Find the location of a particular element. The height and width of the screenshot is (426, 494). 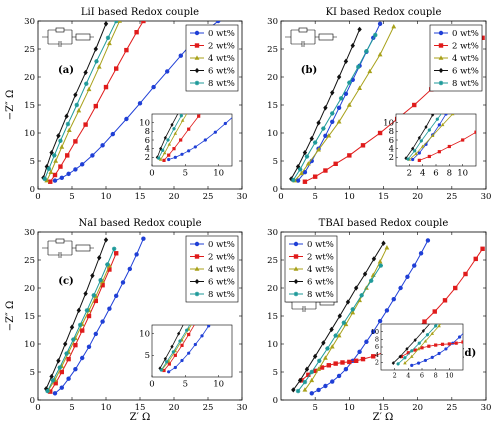

inset-y-tick-label: 5 is located at coordinates (147, 356).